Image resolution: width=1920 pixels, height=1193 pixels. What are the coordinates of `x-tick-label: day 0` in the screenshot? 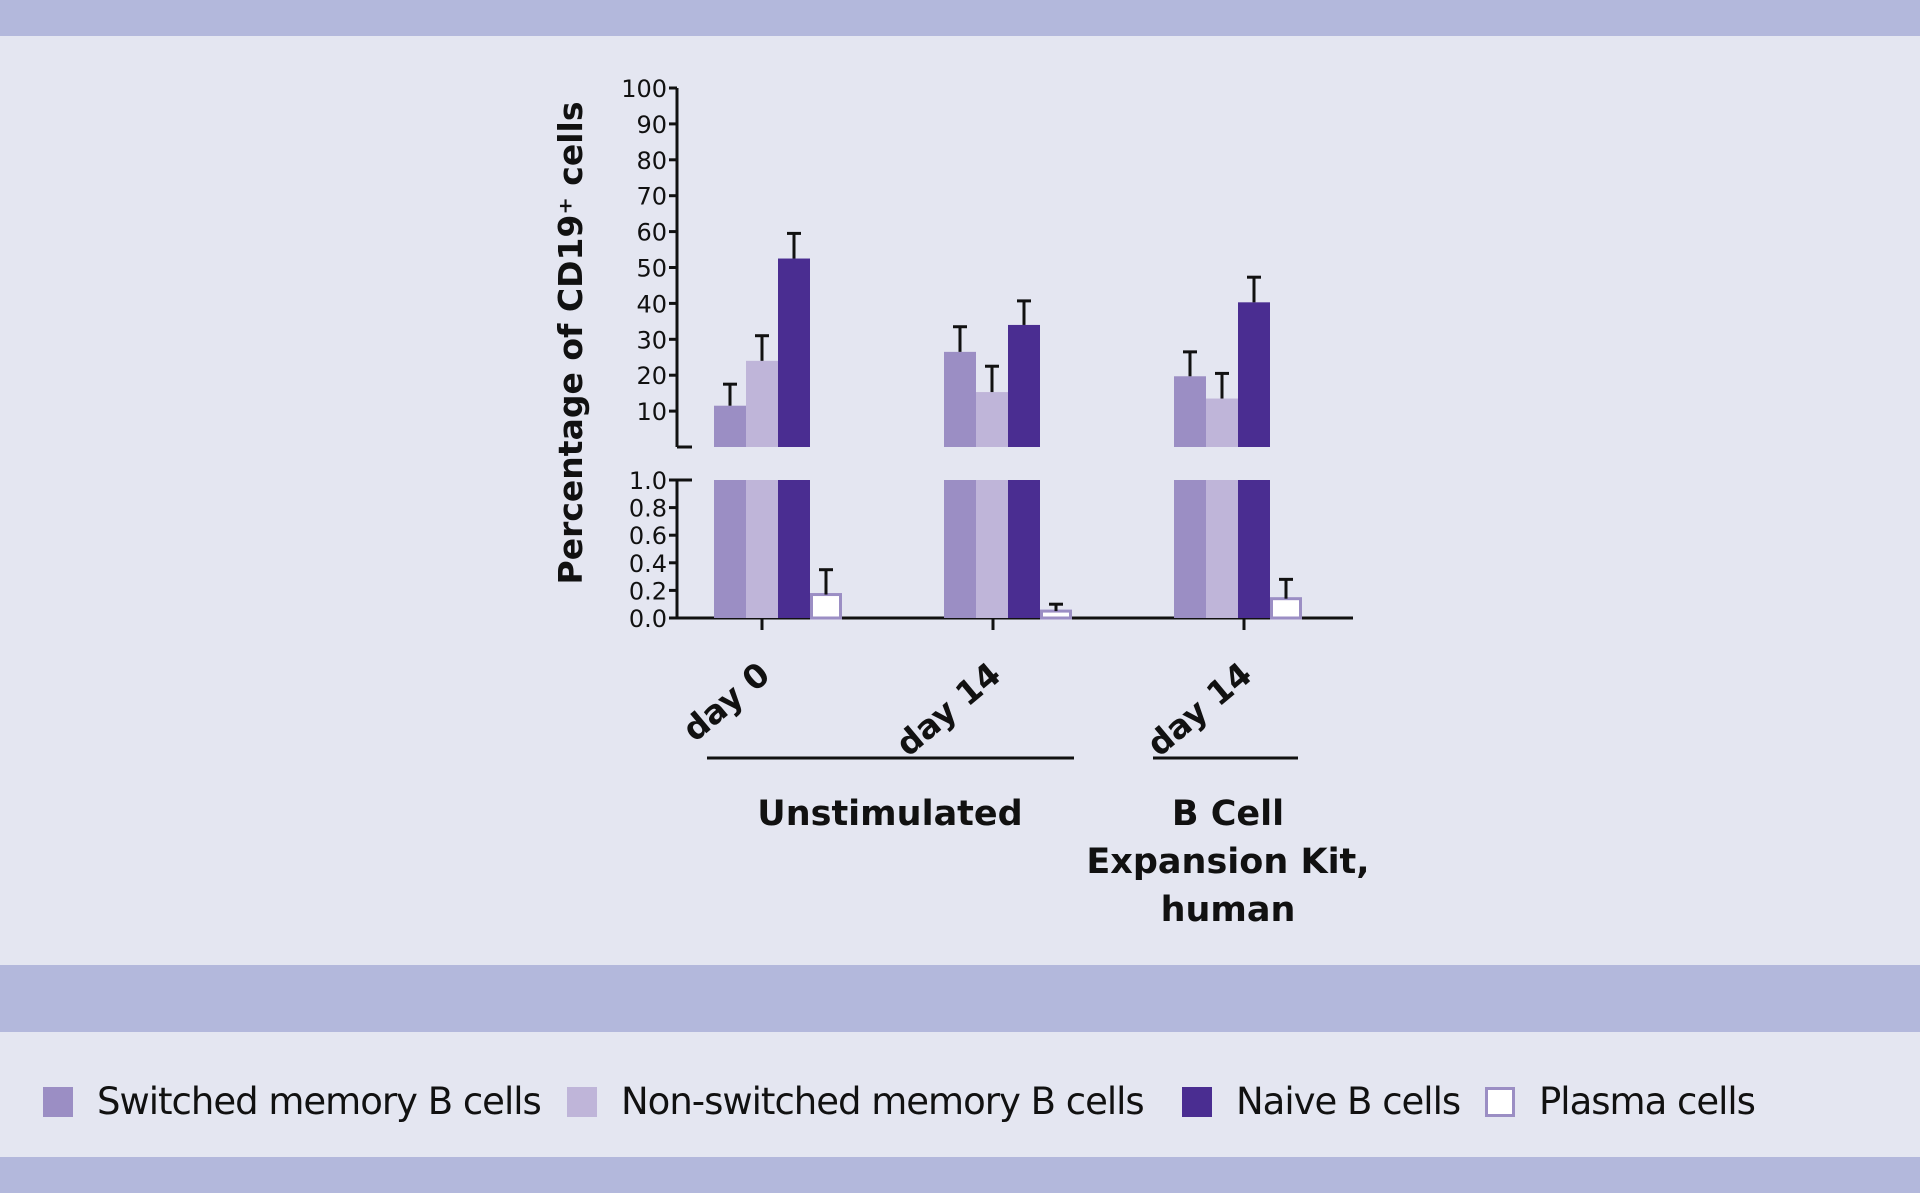 It's located at (726, 701).